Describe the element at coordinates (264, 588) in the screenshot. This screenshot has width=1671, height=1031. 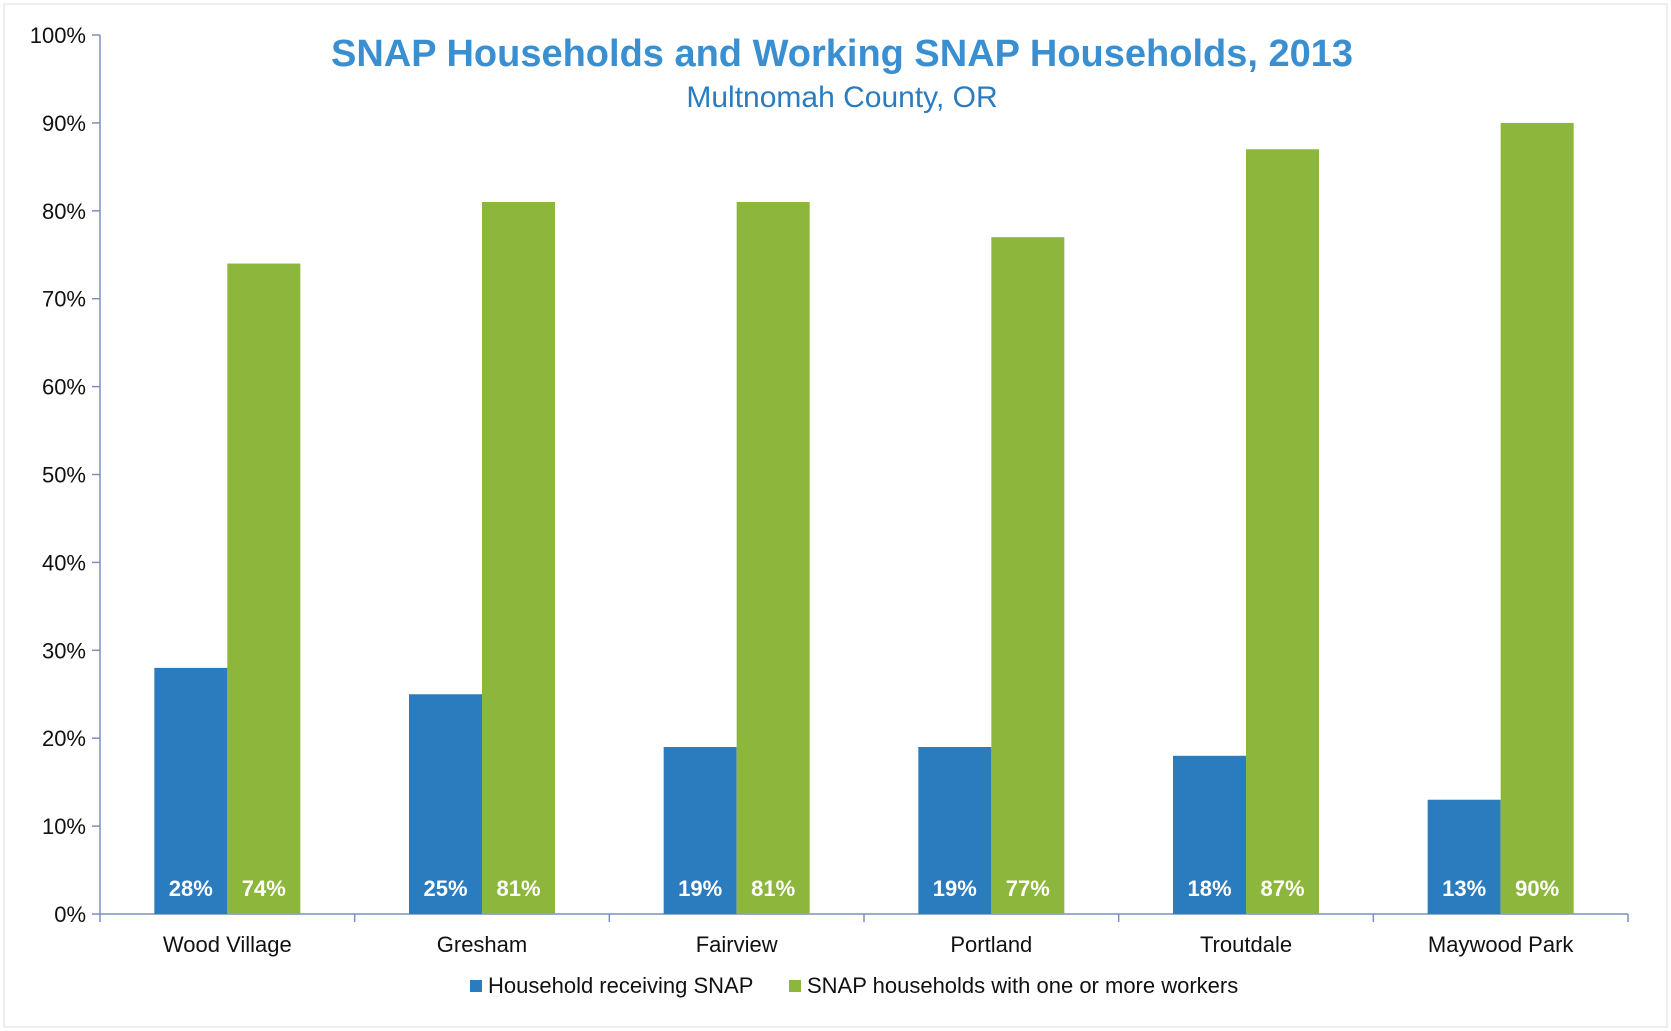
I see `bar-working-wood-village` at that location.